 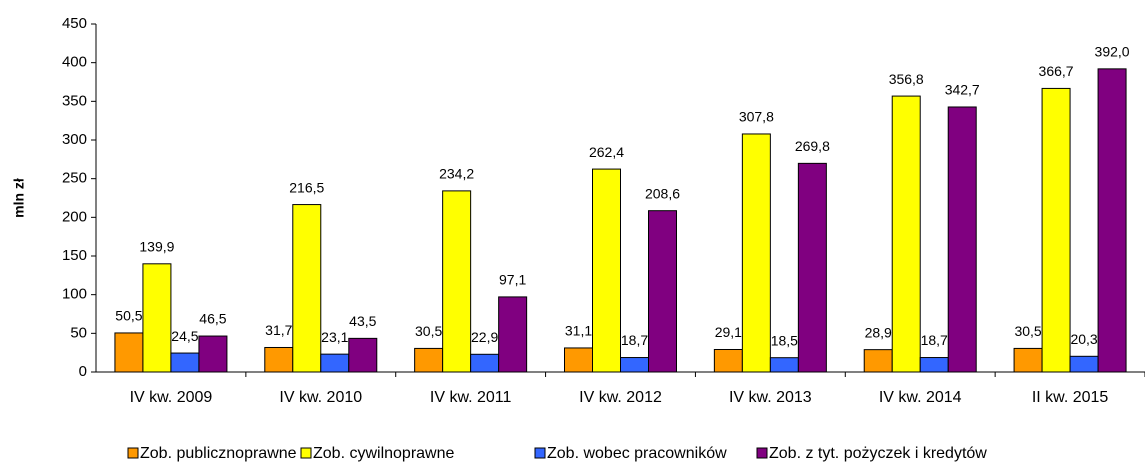 What do you see at coordinates (74, 62) in the screenshot?
I see `y-tick-label: 400` at bounding box center [74, 62].